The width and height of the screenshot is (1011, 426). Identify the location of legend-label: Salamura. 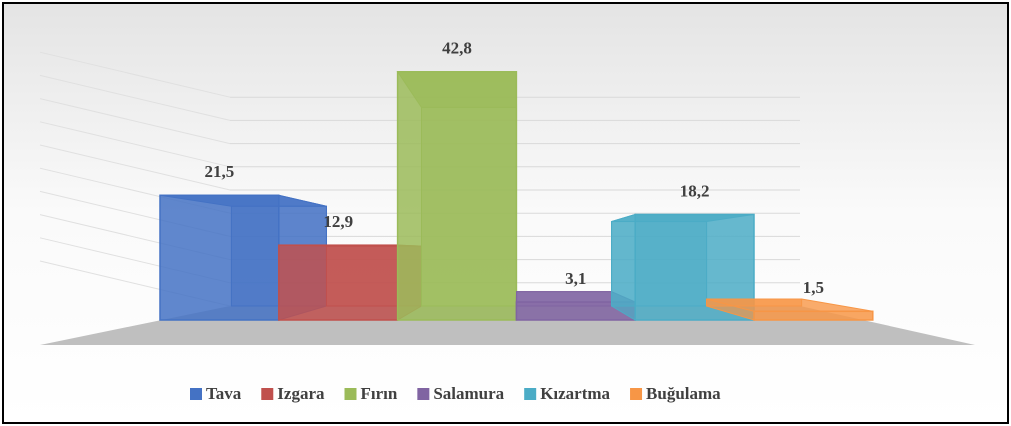
(468, 393).